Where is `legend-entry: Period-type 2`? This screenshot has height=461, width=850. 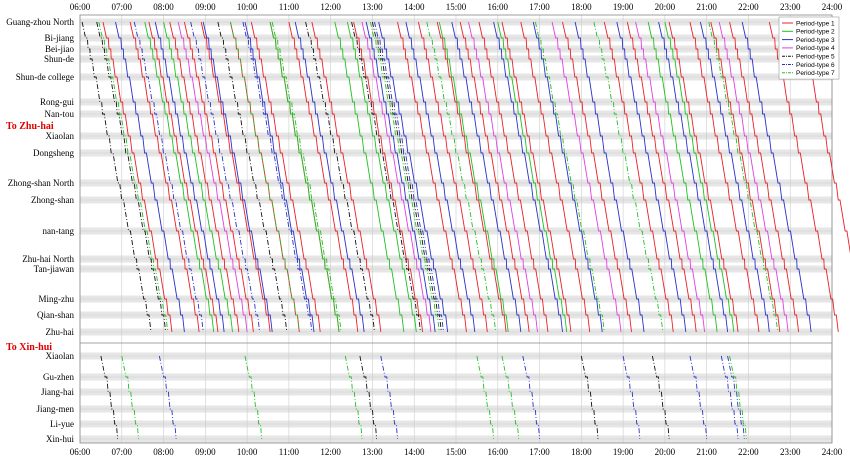 legend-entry: Period-type 2 is located at coordinates (815, 32).